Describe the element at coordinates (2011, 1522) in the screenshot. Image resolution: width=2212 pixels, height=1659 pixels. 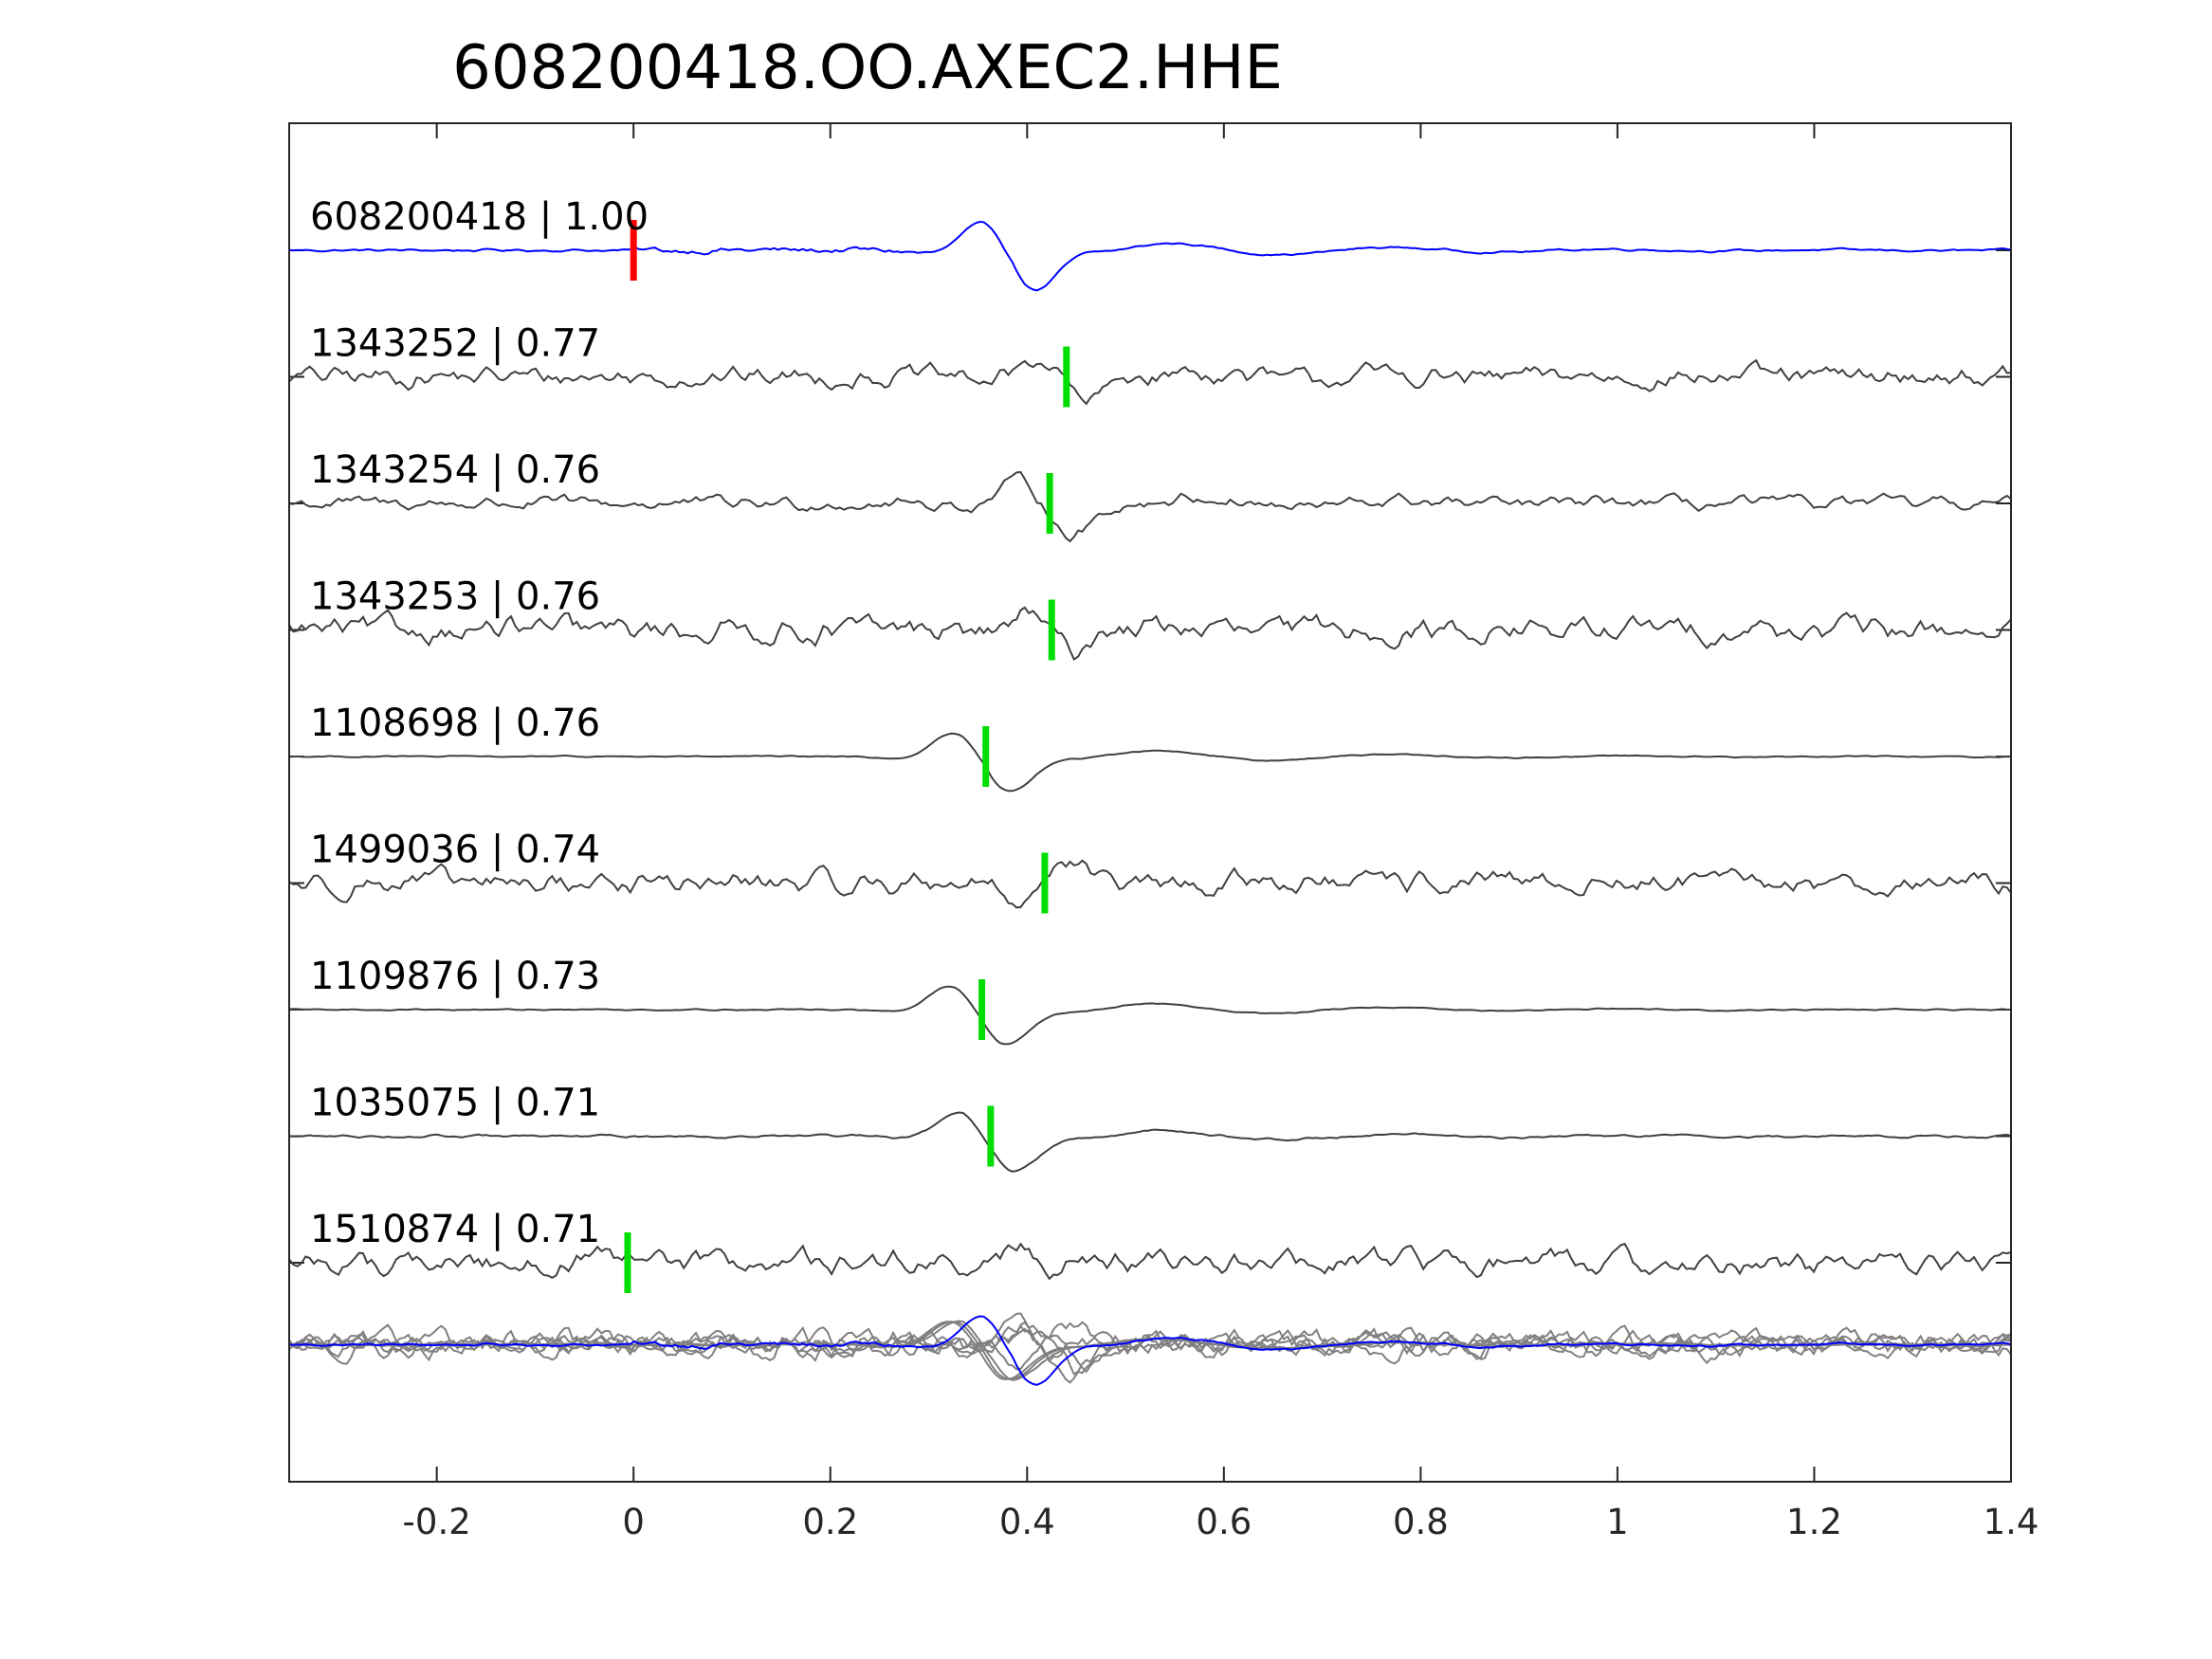
I see `x-tick-label: 1.4` at that location.